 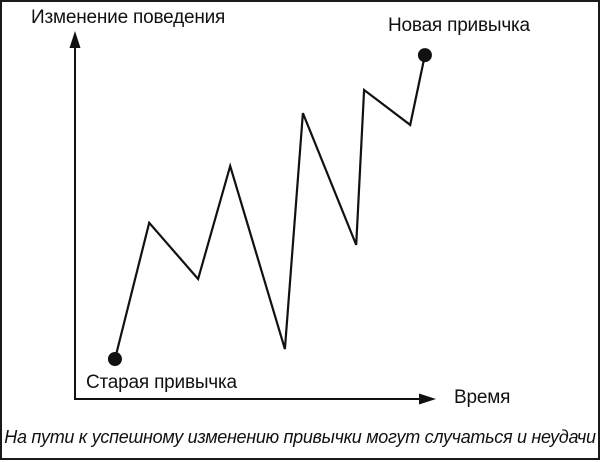 I want to click on new-habit-label: Новая привычка, so click(x=459, y=25).